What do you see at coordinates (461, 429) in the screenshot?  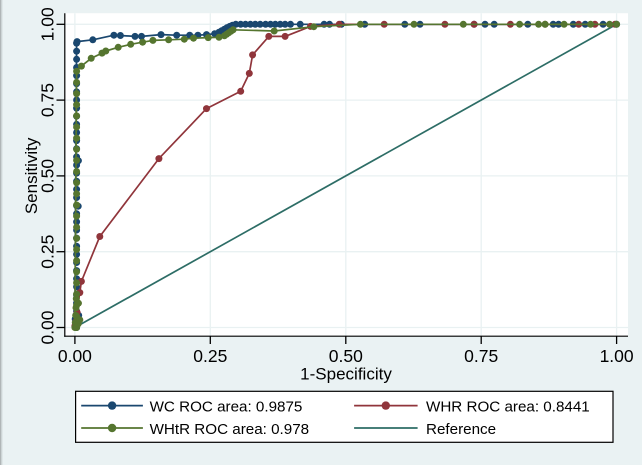 I see `svg-text: Reference` at bounding box center [461, 429].